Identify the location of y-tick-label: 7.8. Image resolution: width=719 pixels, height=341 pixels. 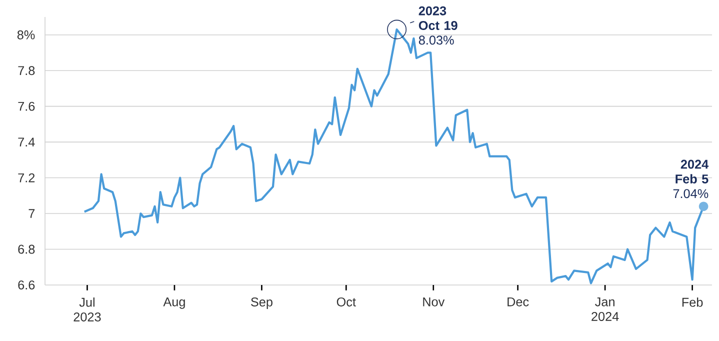
(26, 71).